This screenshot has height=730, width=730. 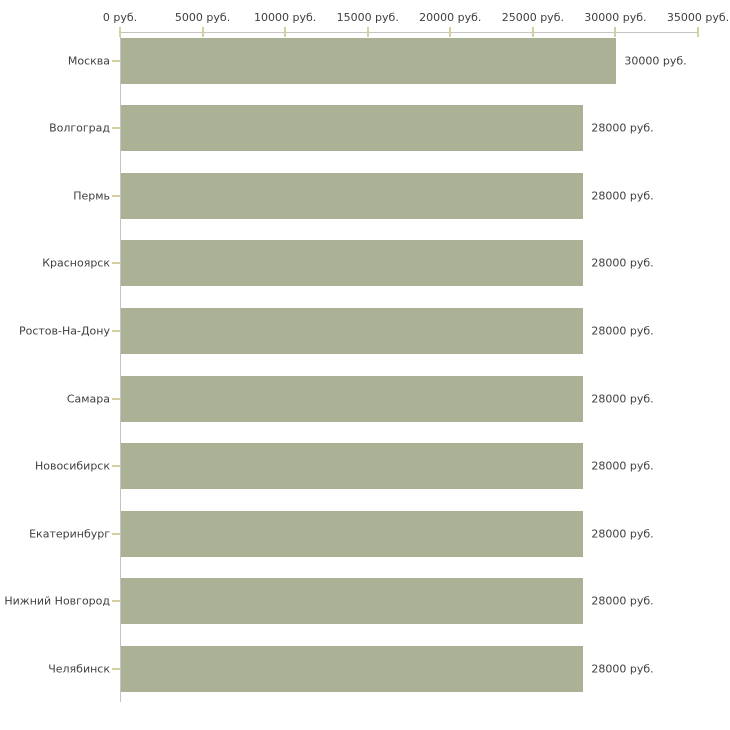 What do you see at coordinates (409, 32) in the screenshot?
I see `x-axis-line` at bounding box center [409, 32].